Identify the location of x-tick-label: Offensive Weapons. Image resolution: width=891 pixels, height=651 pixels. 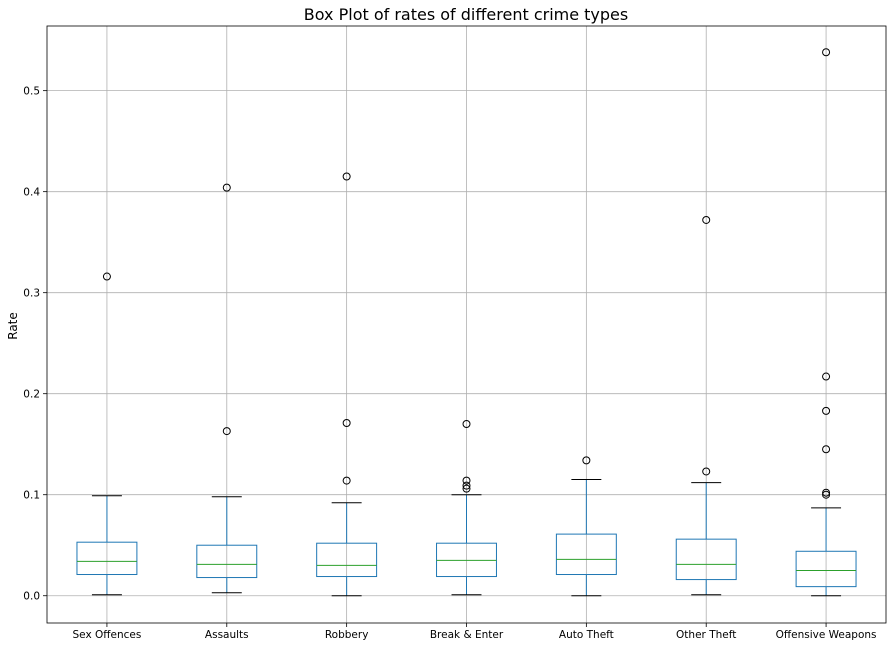
(826, 635).